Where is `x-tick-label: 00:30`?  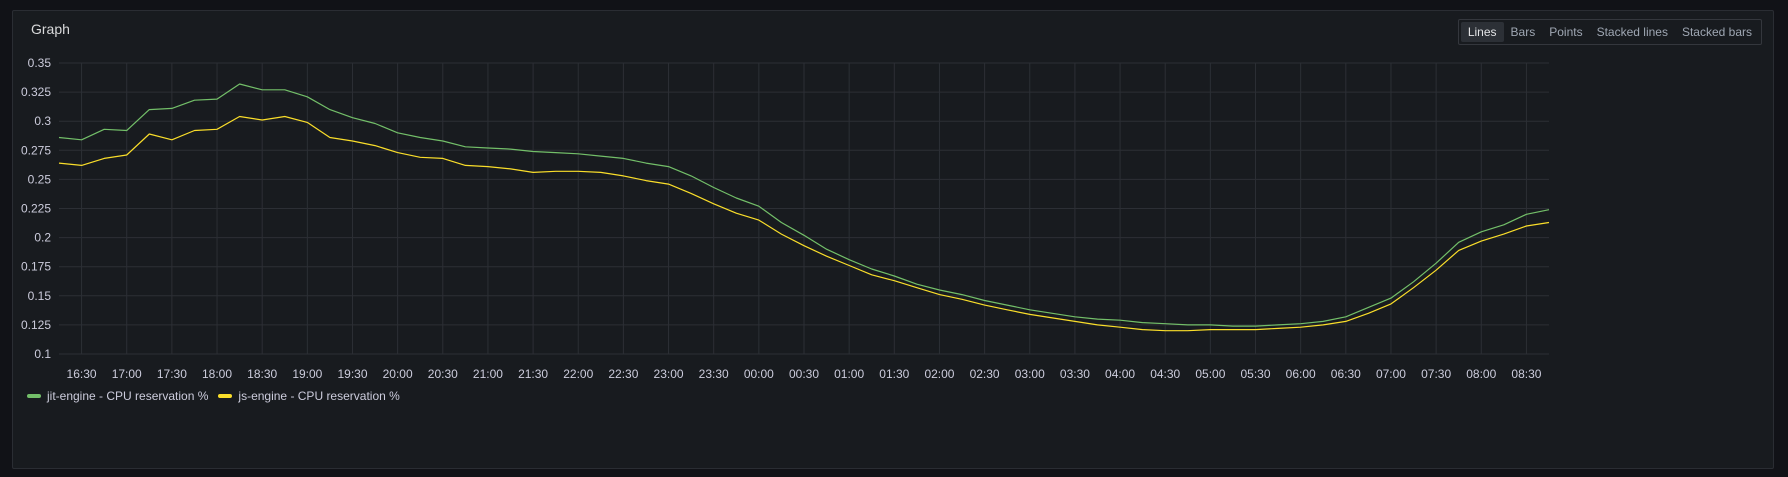 x-tick-label: 00:30 is located at coordinates (804, 374).